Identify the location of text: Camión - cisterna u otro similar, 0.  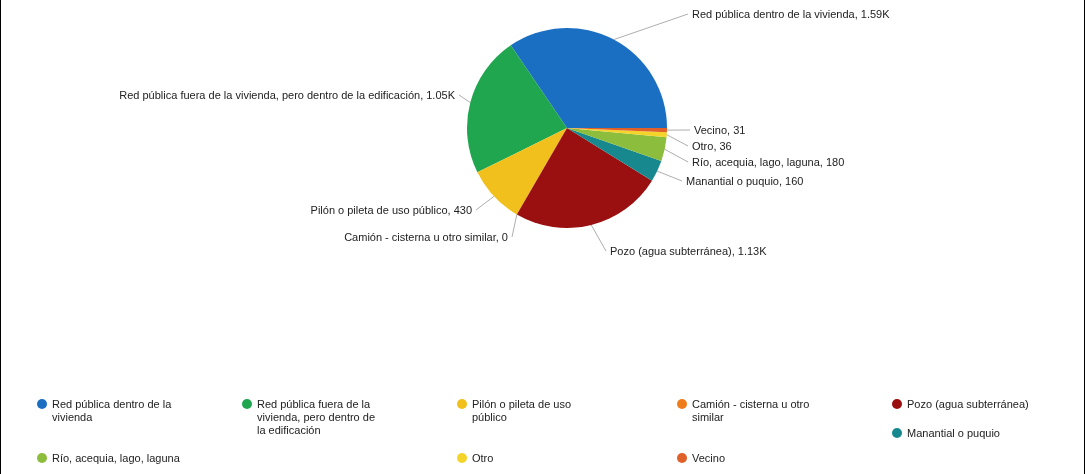
(426, 237).